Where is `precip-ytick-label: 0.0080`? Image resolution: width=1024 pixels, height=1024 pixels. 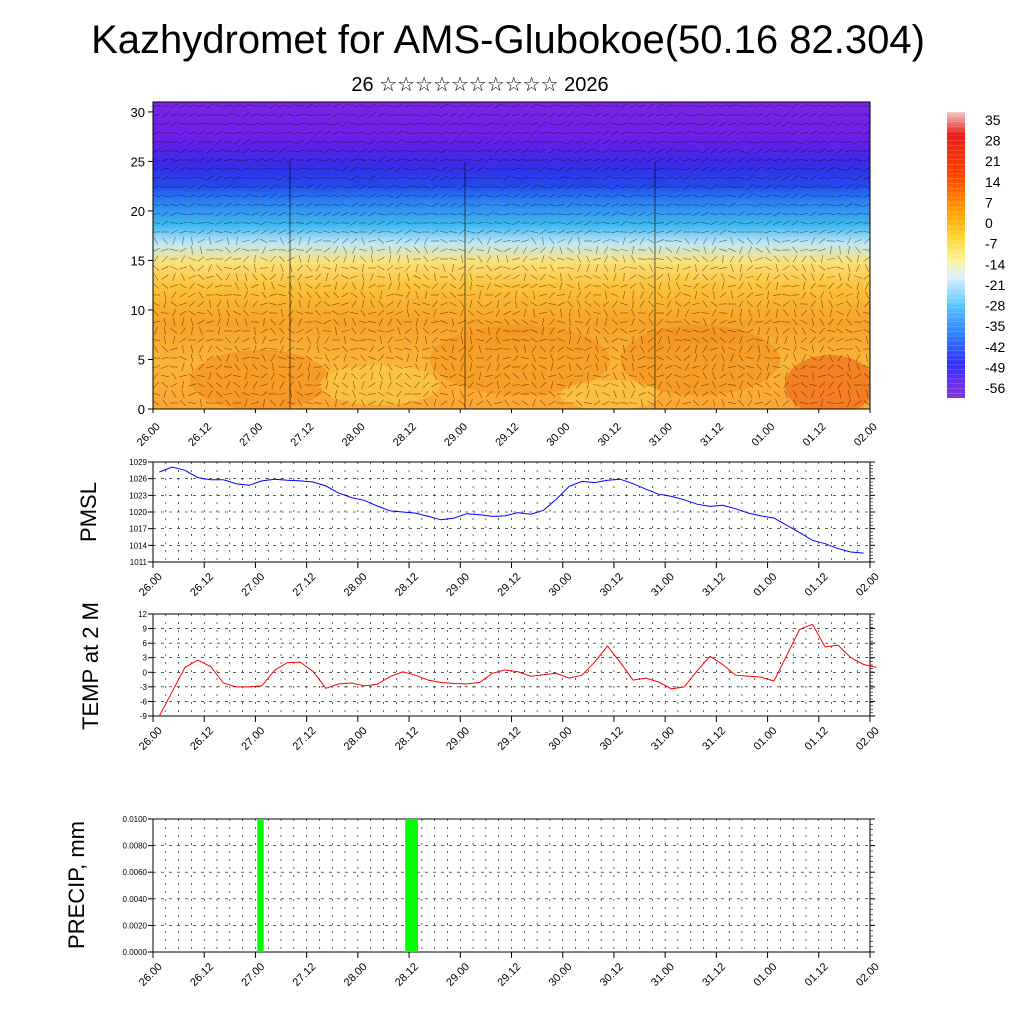 precip-ytick-label: 0.0080 is located at coordinates (135, 846).